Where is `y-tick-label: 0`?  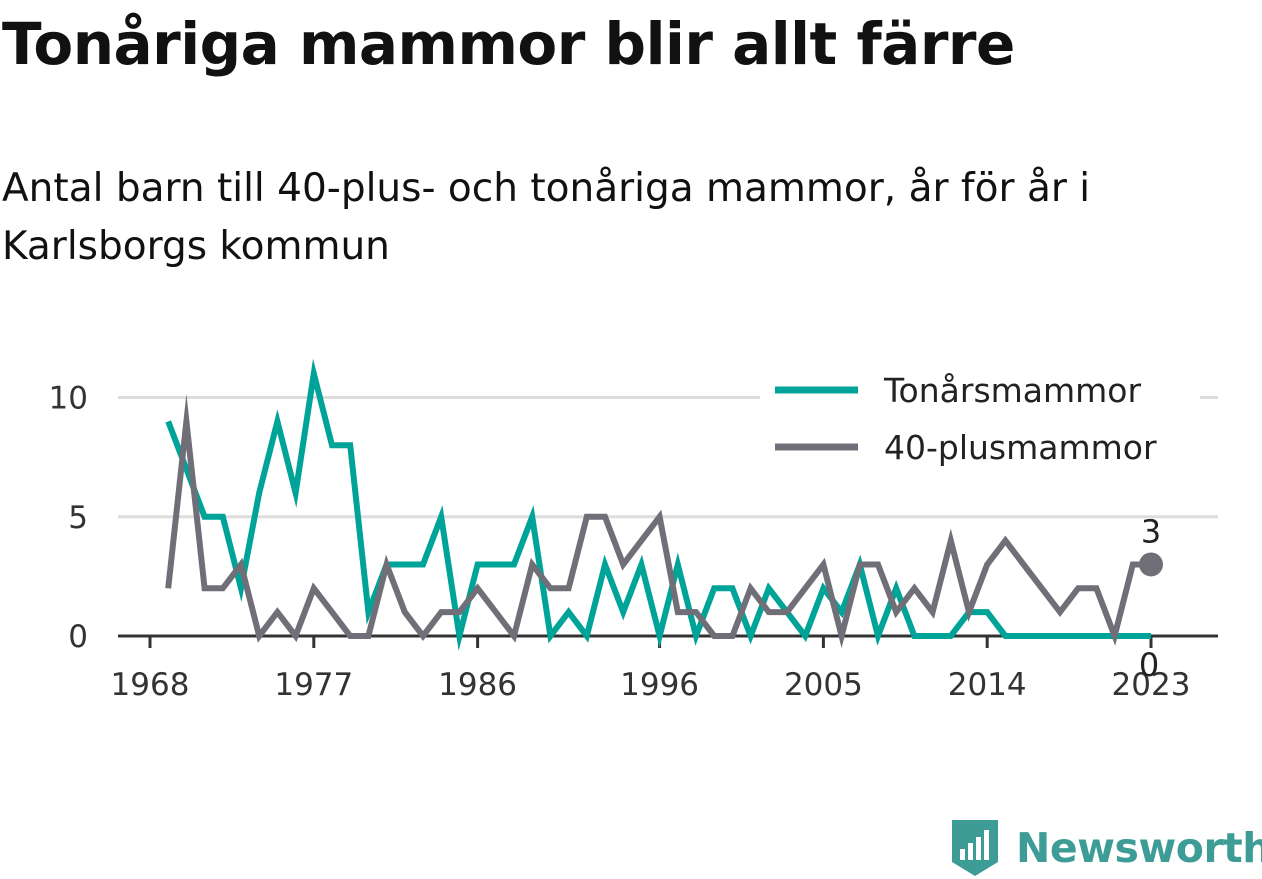
y-tick-label: 0 is located at coordinates (78, 637).